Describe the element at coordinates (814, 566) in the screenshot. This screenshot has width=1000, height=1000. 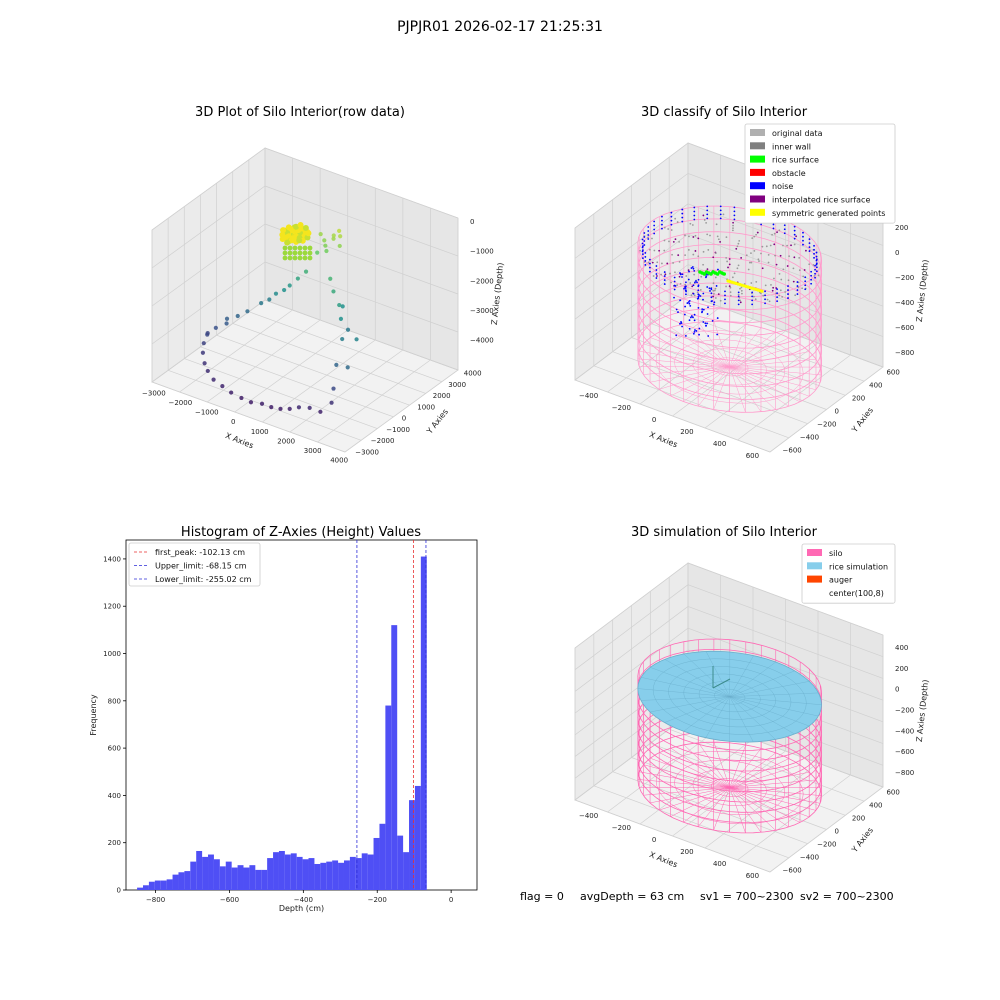
I see `legend-swatch` at that location.